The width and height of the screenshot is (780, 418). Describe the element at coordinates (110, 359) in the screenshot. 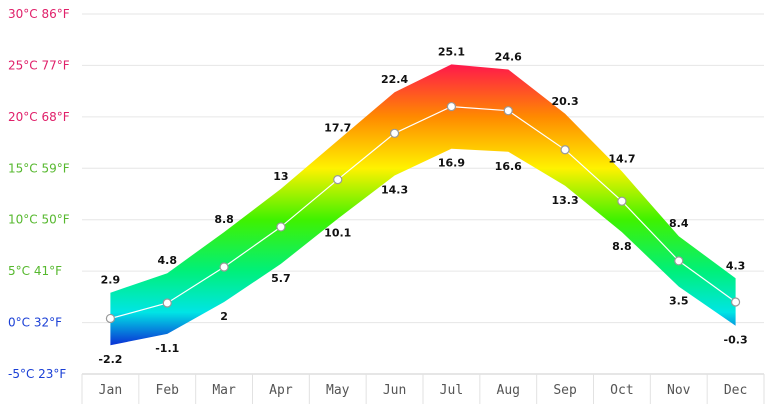

I see `low-value-label: -2.2` at that location.